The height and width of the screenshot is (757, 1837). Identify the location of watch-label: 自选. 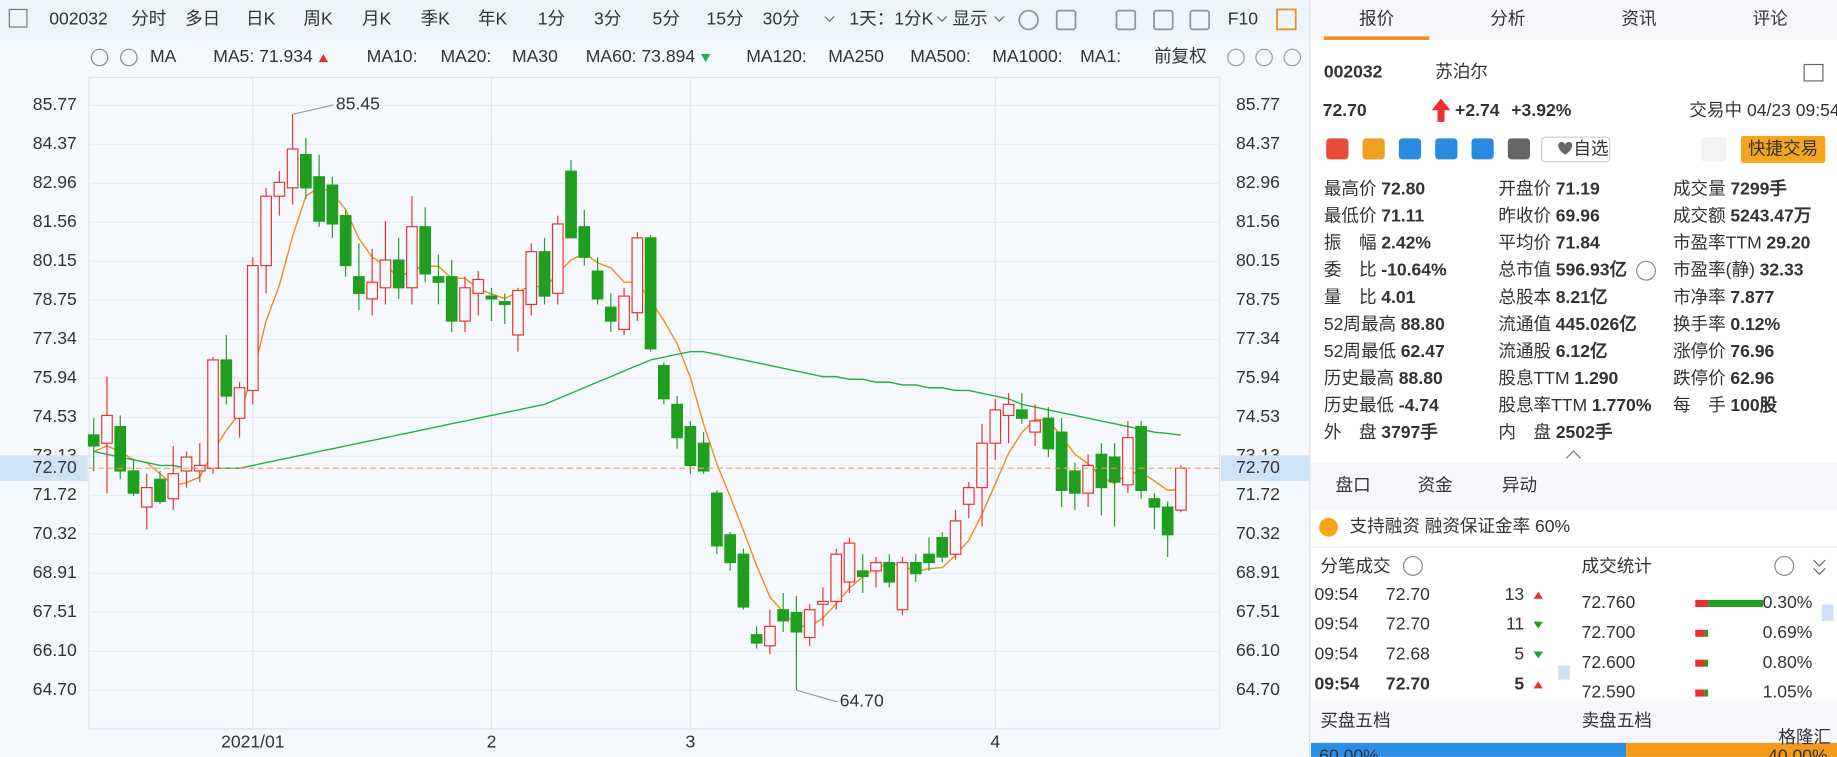
(1590, 149).